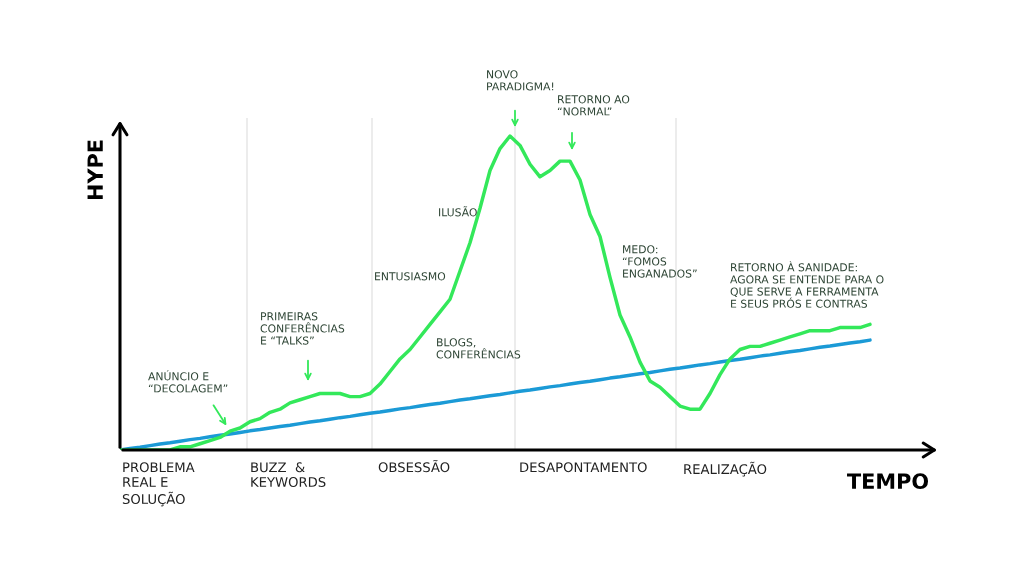 The width and height of the screenshot is (1024, 576). Describe the element at coordinates (520, 80) in the screenshot. I see `text: NOVO PARADIGMA!` at that location.